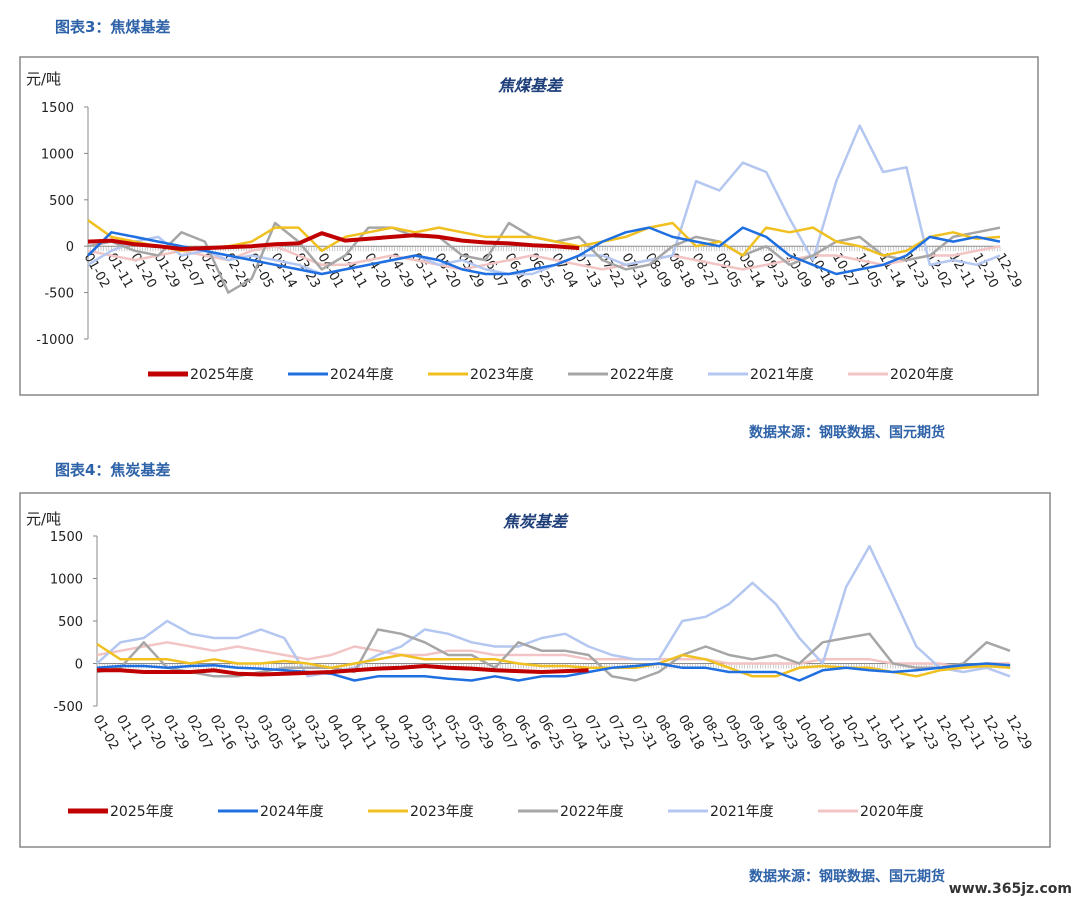  Describe the element at coordinates (531, 85) in the screenshot. I see `chart-title: 焦煤基差` at that location.